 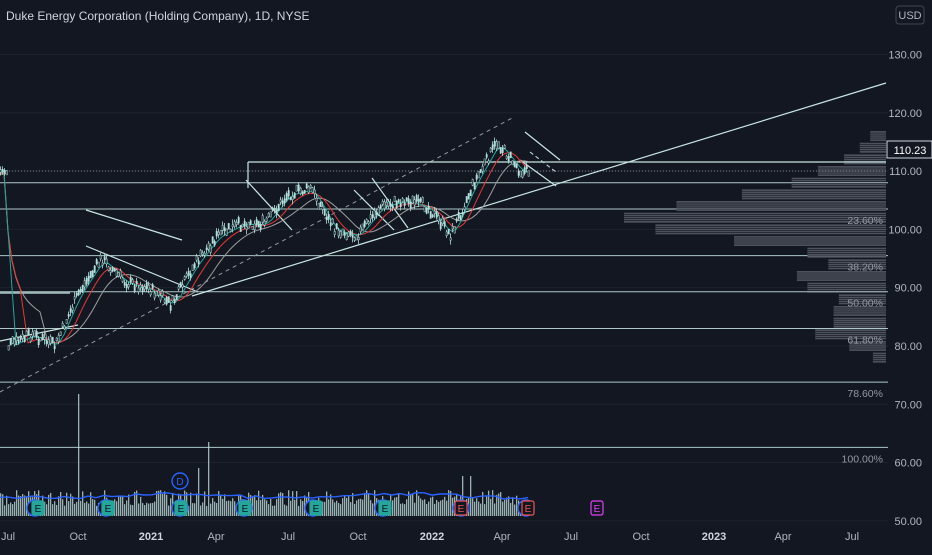 I want to click on time-axis-background, so click(x=444, y=536).